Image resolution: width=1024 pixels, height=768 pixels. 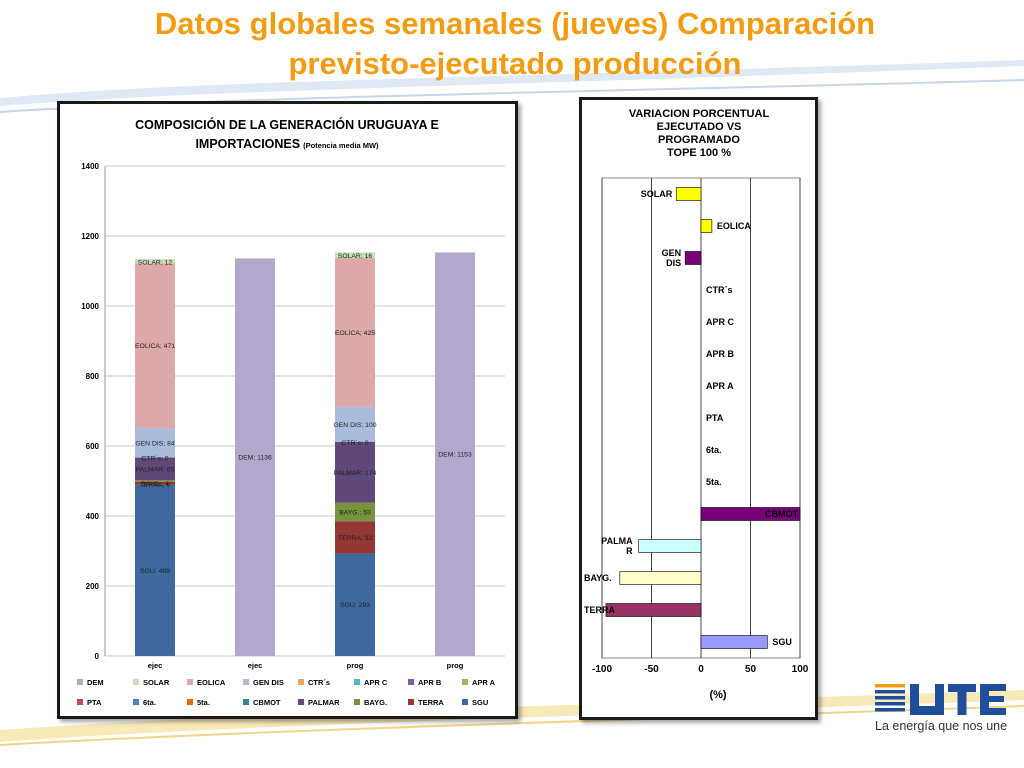 I want to click on chart1-legend-swatch-bayg, so click(x=357, y=702).